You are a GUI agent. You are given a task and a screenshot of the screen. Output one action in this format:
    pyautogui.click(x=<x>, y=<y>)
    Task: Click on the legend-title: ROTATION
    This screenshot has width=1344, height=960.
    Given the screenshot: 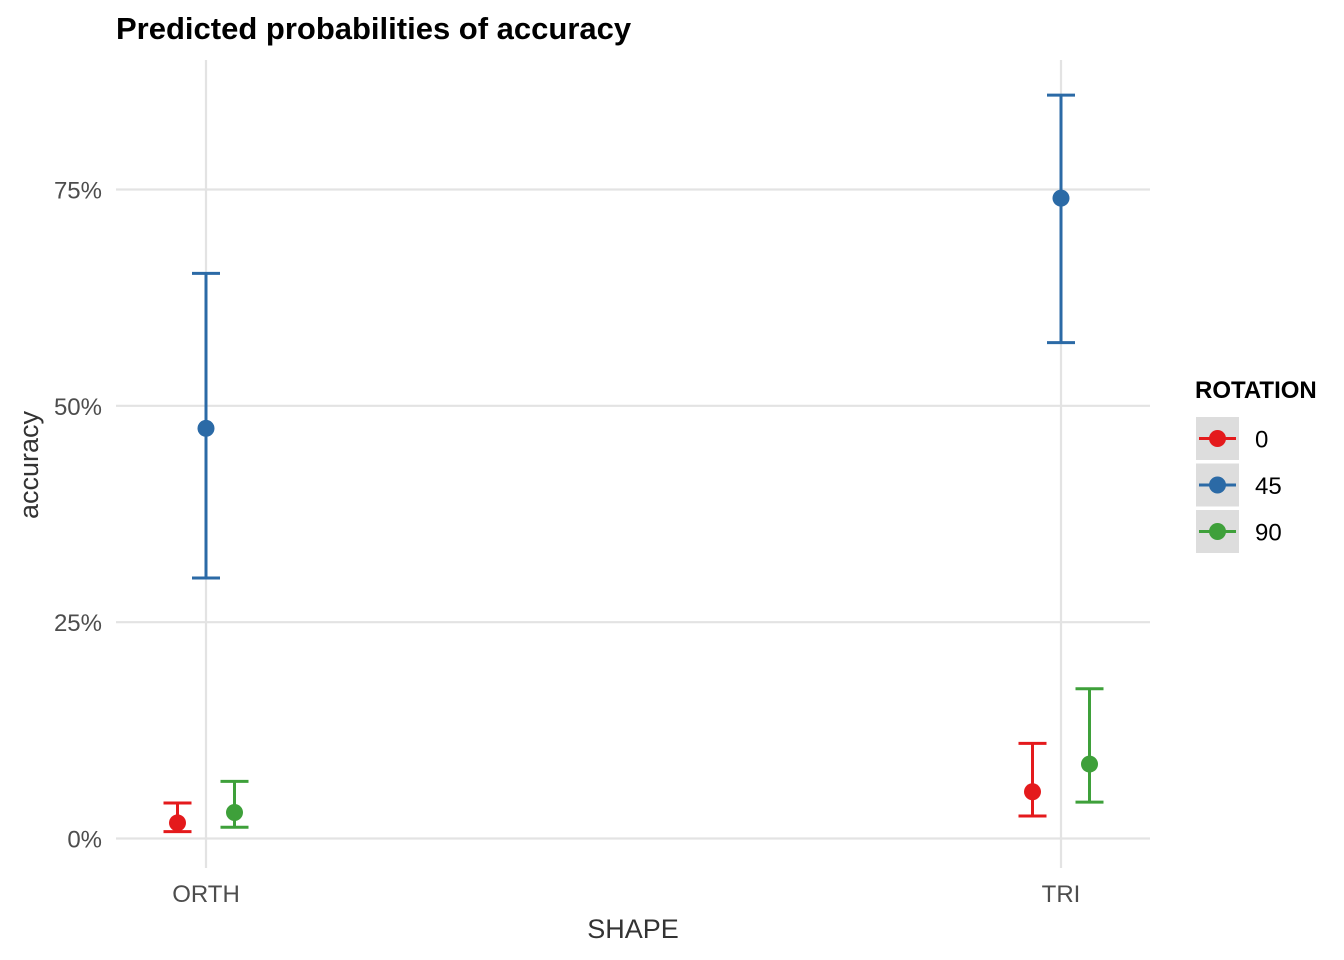 What is the action you would take?
    pyautogui.click(x=1256, y=390)
    